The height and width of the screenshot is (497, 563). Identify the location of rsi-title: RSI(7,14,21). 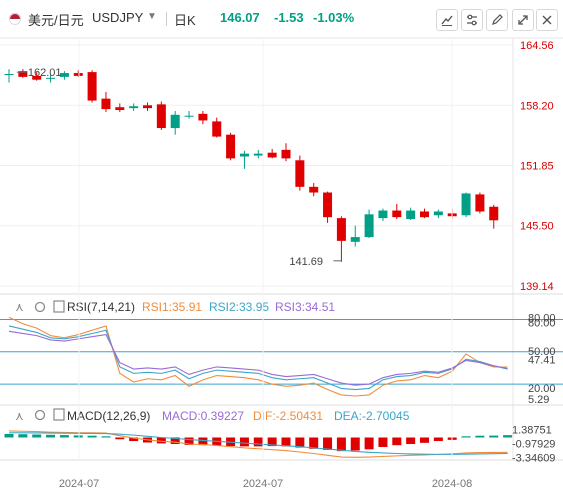
(101, 307).